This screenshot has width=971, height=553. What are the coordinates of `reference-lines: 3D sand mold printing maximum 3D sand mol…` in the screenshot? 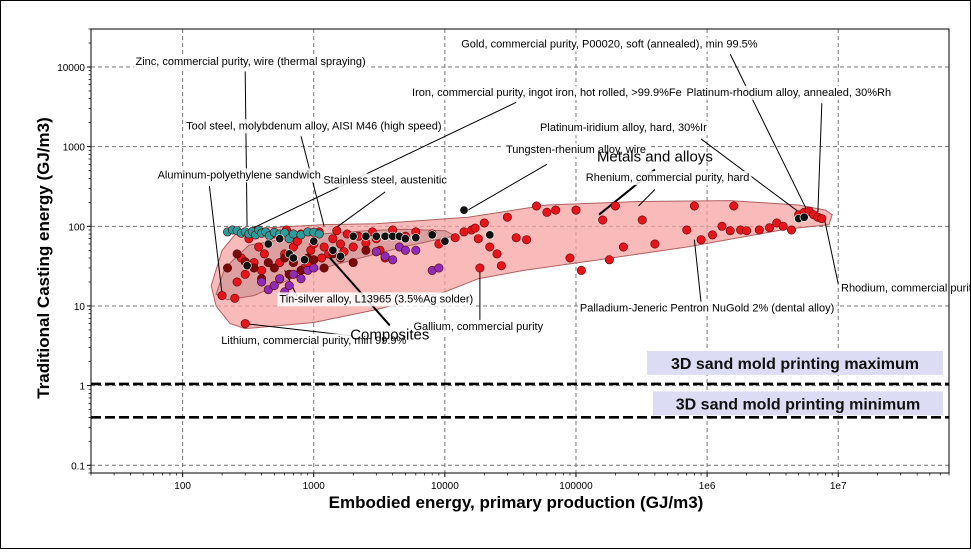 It's located at (520, 384).